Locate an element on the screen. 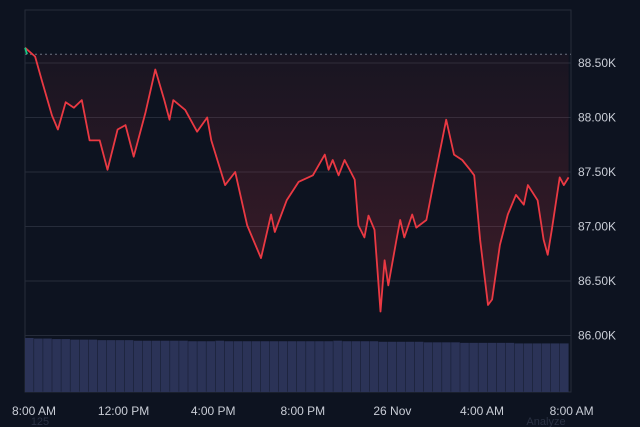  x-tick-label: 12:00 PM is located at coordinates (123, 411).